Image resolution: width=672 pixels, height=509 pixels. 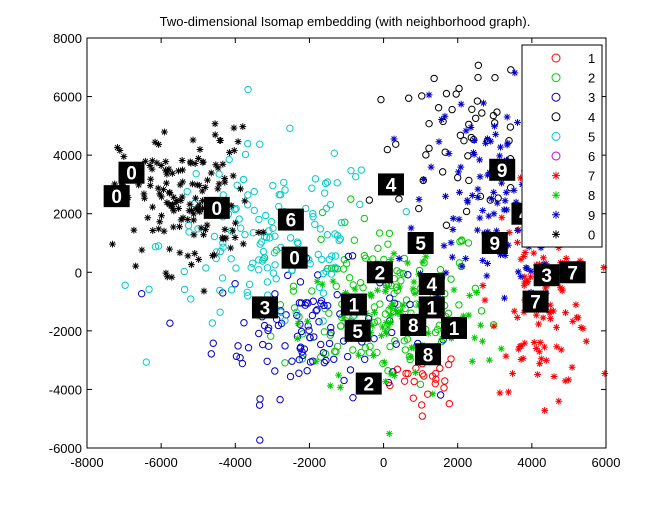 I want to click on thumbnail-digit: 1, so click(x=431, y=308).